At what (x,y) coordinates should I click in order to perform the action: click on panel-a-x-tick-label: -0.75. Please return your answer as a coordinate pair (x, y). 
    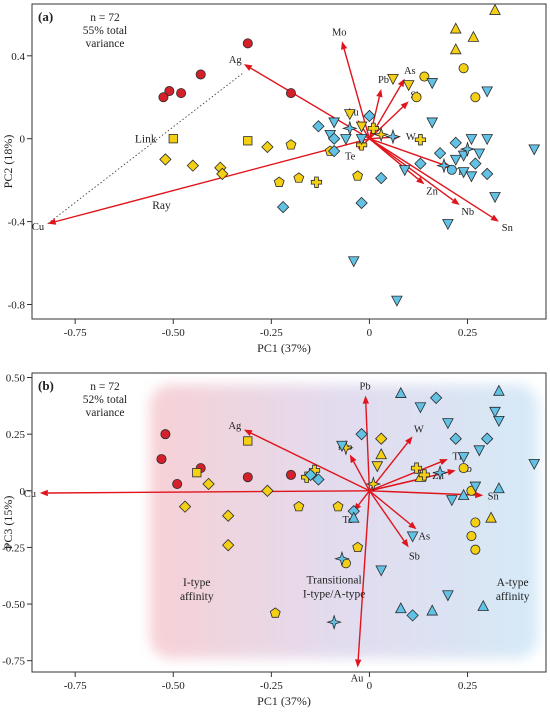
    Looking at the image, I should click on (75, 333).